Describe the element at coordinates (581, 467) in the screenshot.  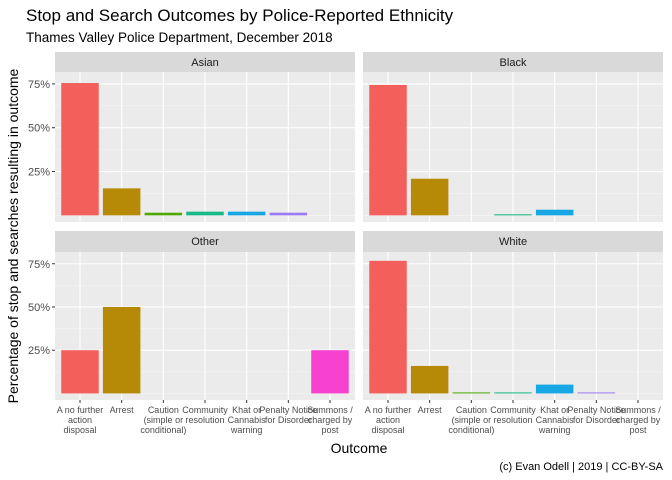
I see `caption: (c) Evan Odell | 2019 | CC-BY-SA` at that location.